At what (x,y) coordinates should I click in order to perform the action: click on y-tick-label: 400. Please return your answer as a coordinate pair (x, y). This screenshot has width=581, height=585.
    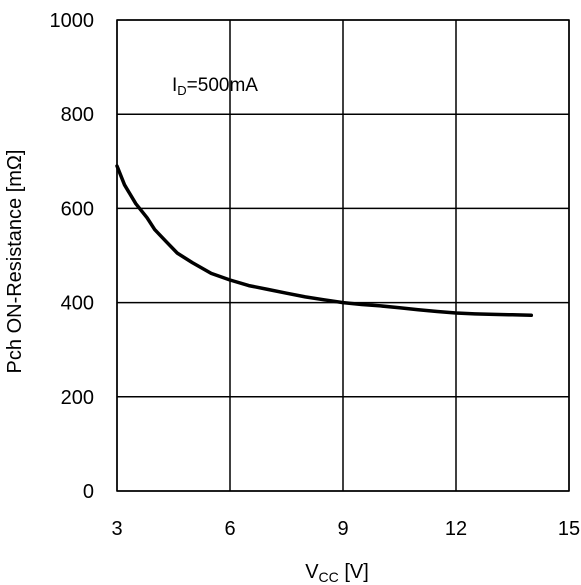
    Looking at the image, I should click on (77, 304).